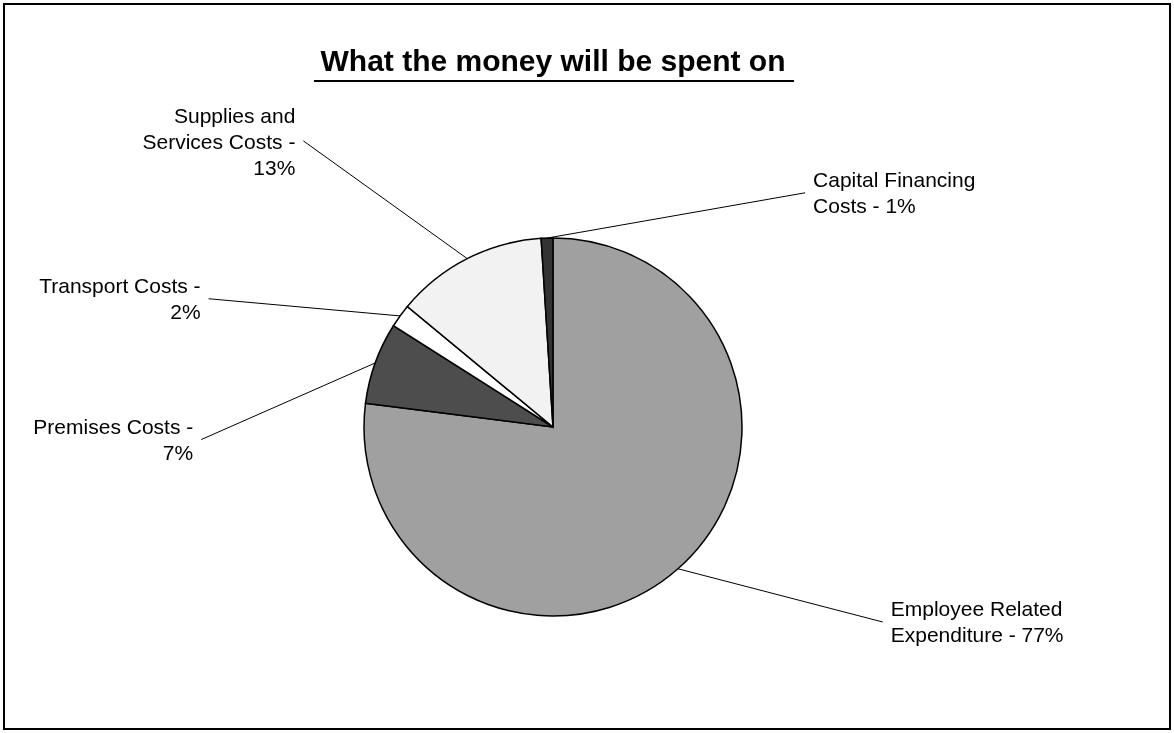  What do you see at coordinates (120, 298) in the screenshot?
I see `slice-label: Transport Costs - 2%` at bounding box center [120, 298].